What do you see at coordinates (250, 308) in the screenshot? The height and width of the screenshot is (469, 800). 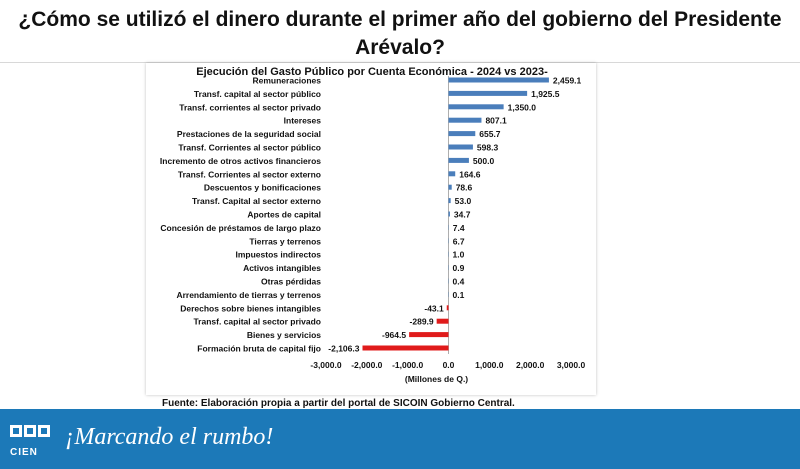 I see `category-label: Derechos sobre bienes intangibles` at bounding box center [250, 308].